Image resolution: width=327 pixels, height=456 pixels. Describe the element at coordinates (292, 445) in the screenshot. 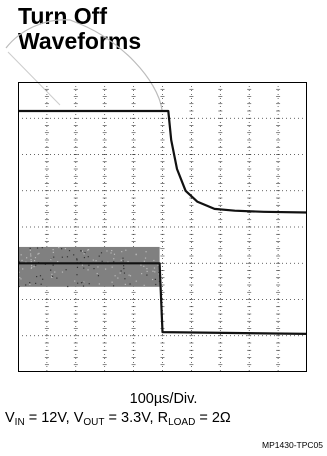

I see `figure-id: MP1430-TPC05` at that location.